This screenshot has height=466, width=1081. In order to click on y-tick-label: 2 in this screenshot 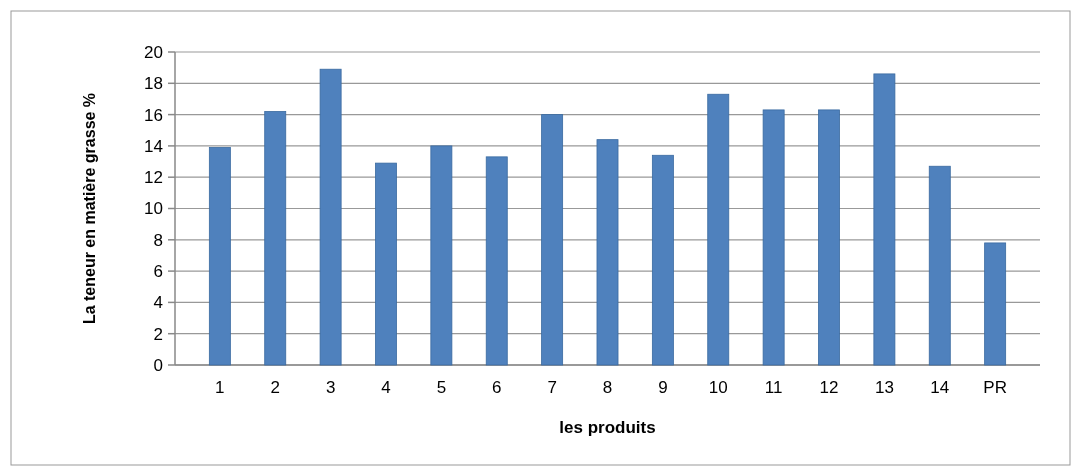, I will do `click(158, 334)`.